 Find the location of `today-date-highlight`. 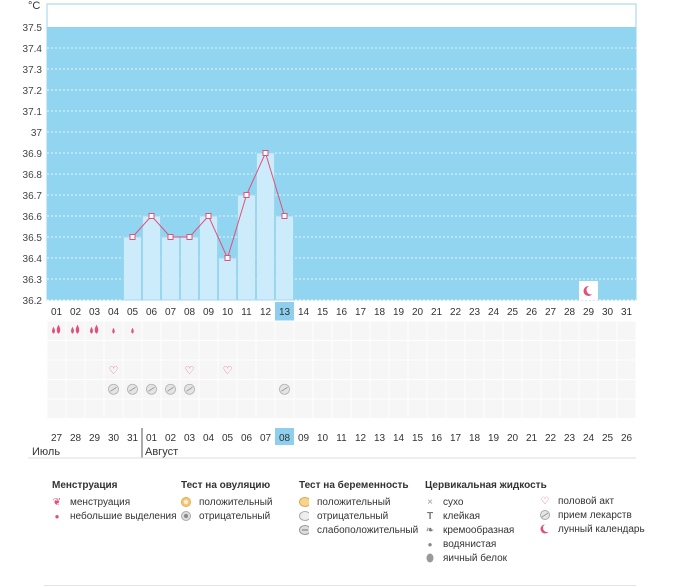

today-date-highlight is located at coordinates (284, 436).